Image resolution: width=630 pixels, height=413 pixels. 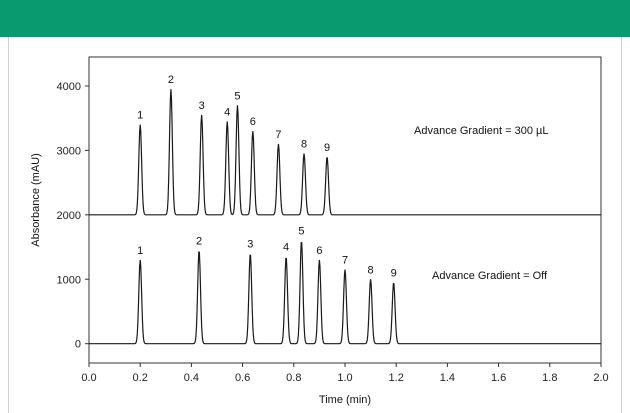 What do you see at coordinates (36, 200) in the screenshot?
I see `y-axis-title: Absorbance (mAU)` at bounding box center [36, 200].